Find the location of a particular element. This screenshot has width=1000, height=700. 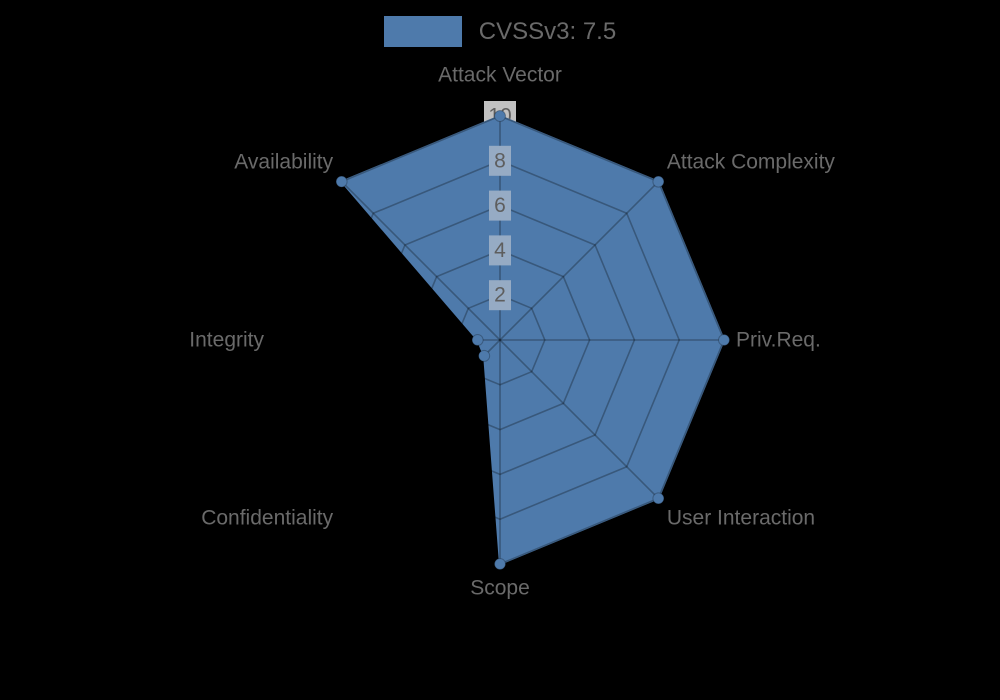

axis-label-attack-complexity: Attack Complexity is located at coordinates (751, 161).